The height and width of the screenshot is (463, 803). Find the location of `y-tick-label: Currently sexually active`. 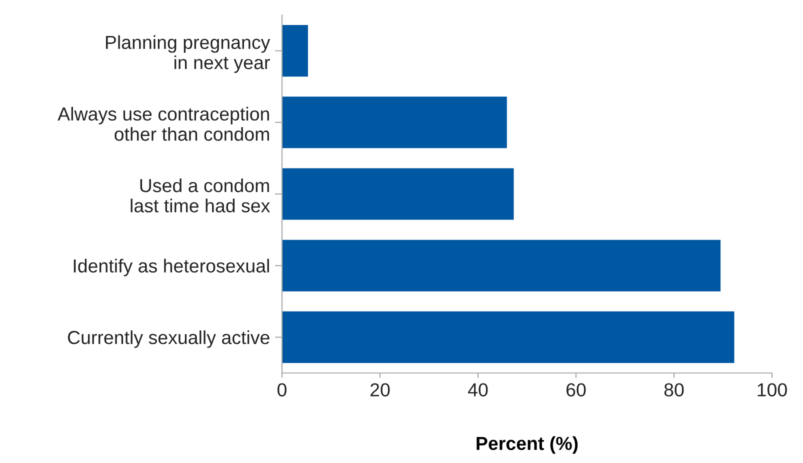

y-tick-label: Currently sexually active is located at coordinates (169, 339).